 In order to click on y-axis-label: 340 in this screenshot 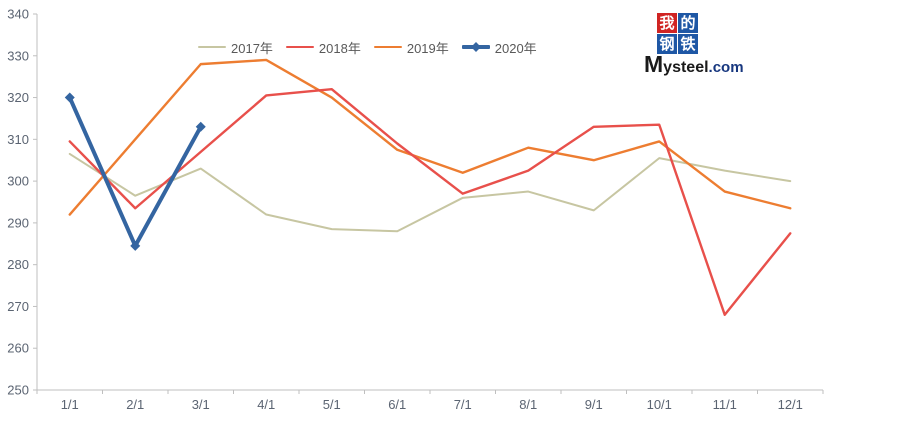, I will do `click(18, 14)`.